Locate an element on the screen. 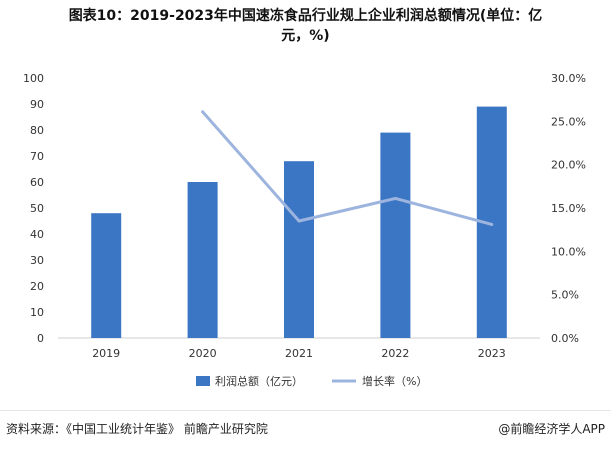 This screenshot has width=611, height=450. x-tick-label: 2022 is located at coordinates (395, 353).